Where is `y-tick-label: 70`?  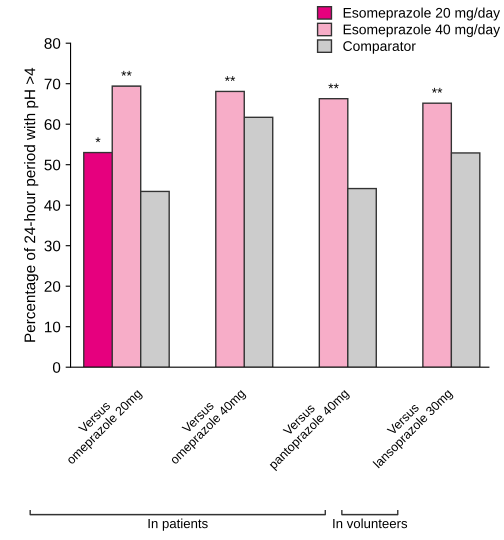
y-tick-label: 70 is located at coordinates (52, 84).